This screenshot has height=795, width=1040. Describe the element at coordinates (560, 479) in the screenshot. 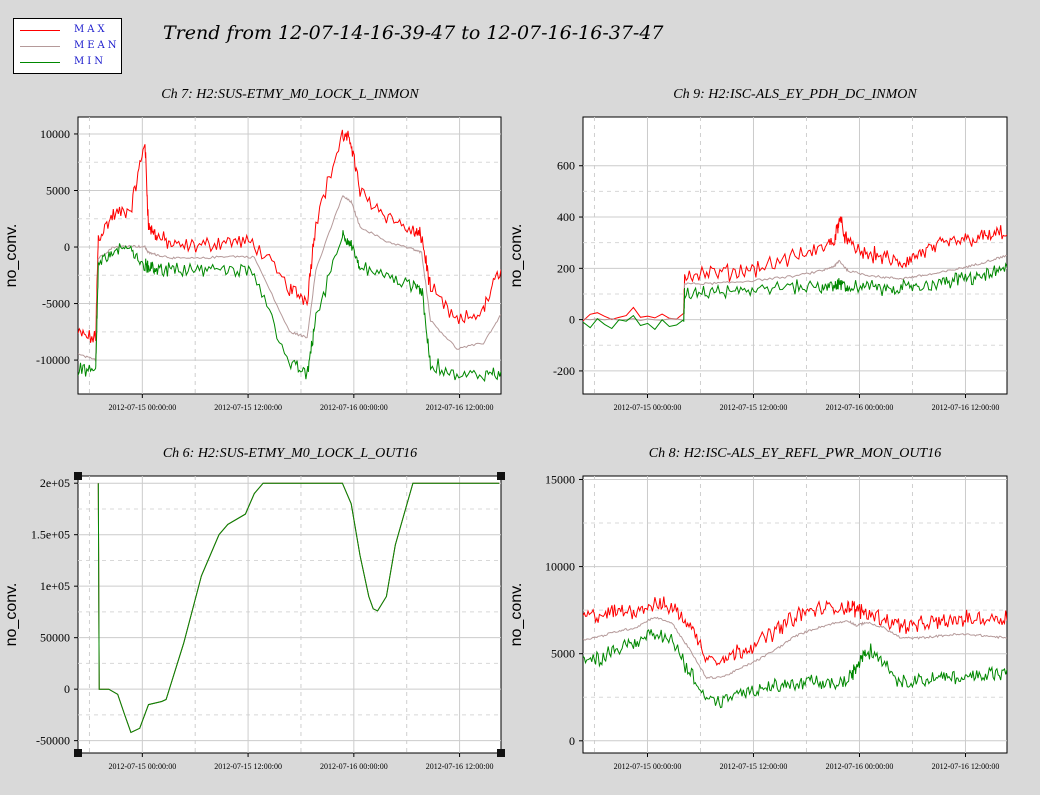

I see `y-tick-label: 15000` at that location.